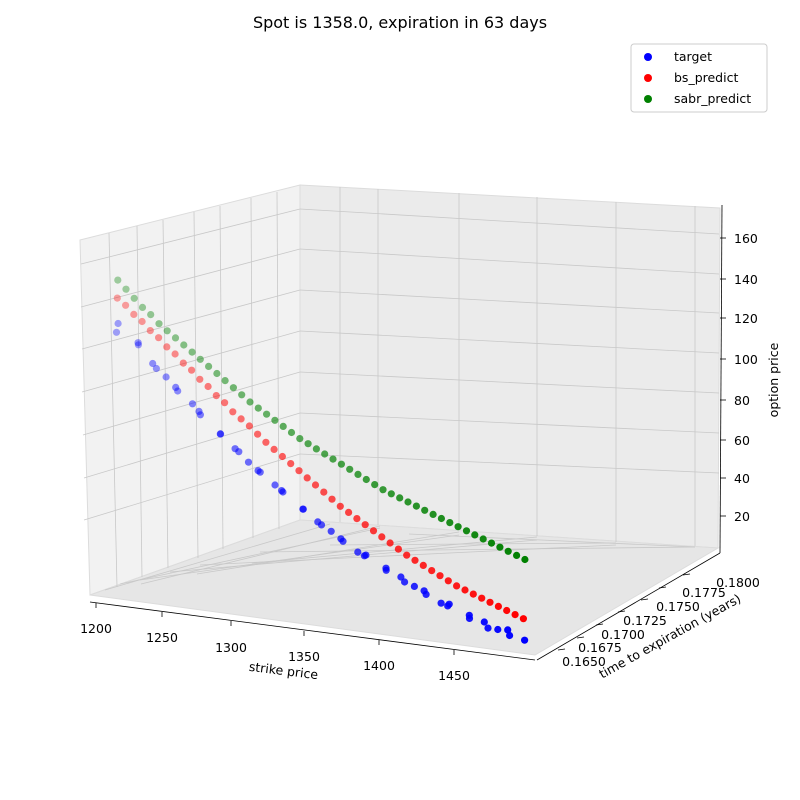  I want to click on y-tick-label: 0.1700, so click(623, 634).